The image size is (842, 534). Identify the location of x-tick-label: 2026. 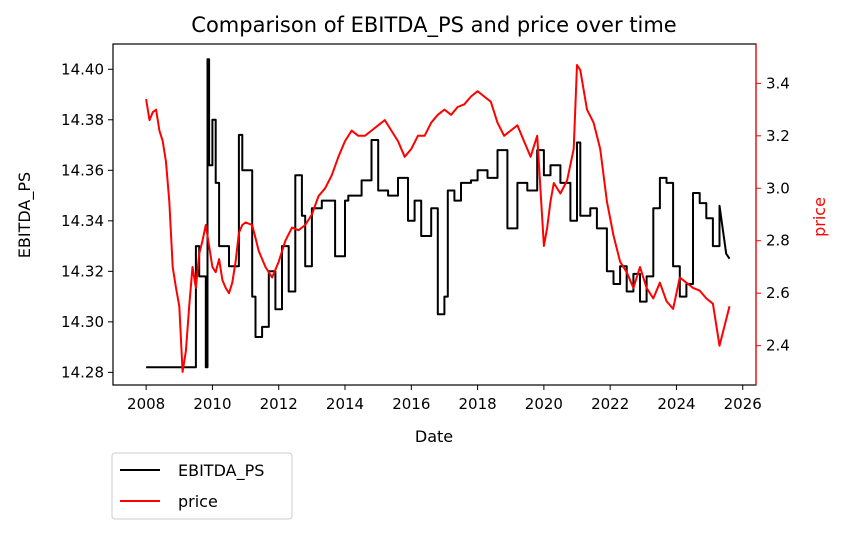
(743, 404).